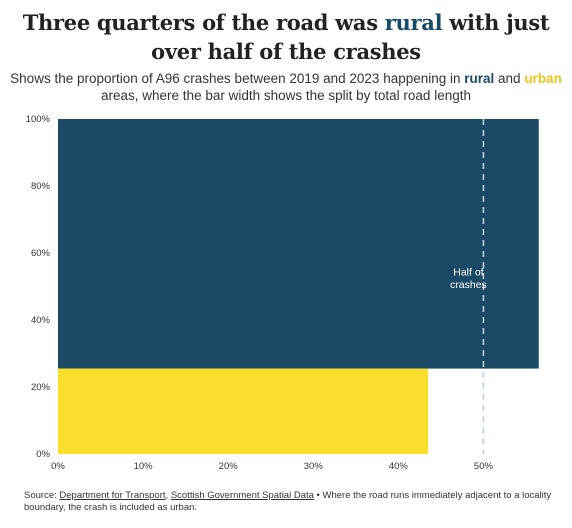  Describe the element at coordinates (399, 466) in the screenshot. I see `x-tick-label: 40%` at that location.